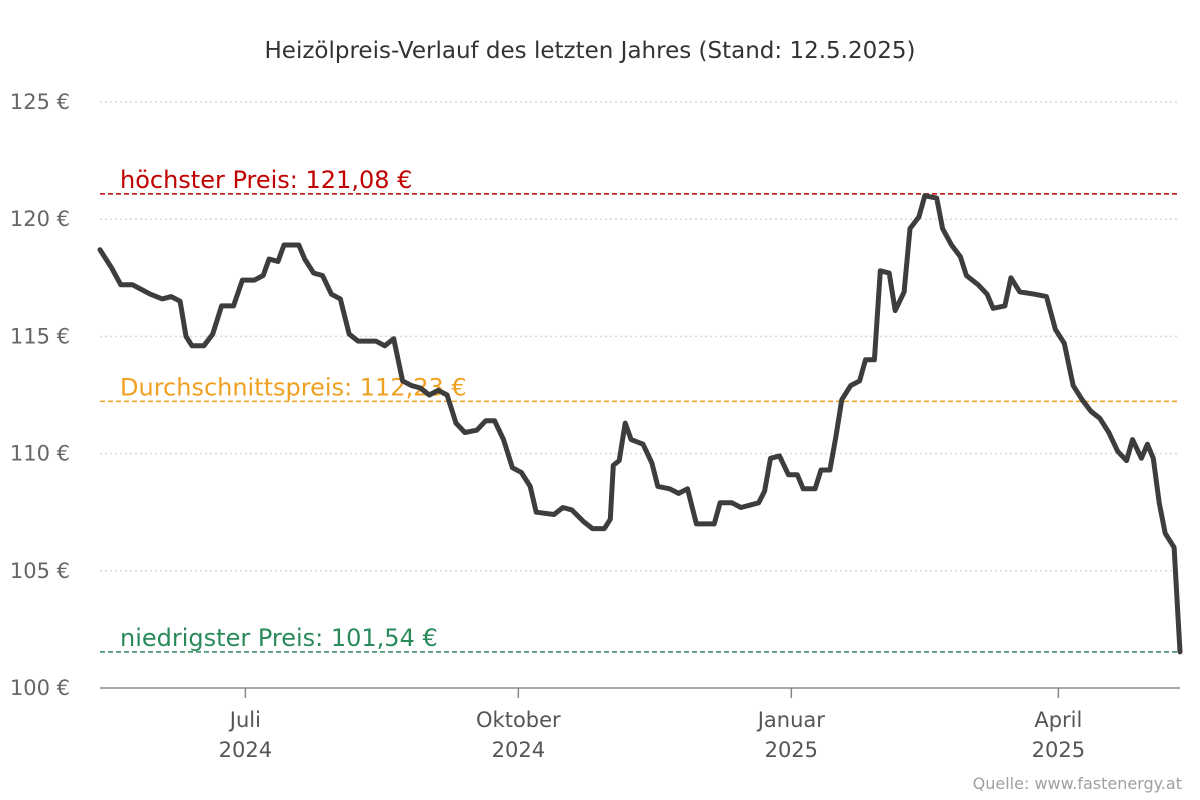 The width and height of the screenshot is (1200, 800). What do you see at coordinates (266, 180) in the screenshot?
I see `reference-line-label: höchster Preis: 121,08 €` at bounding box center [266, 180].